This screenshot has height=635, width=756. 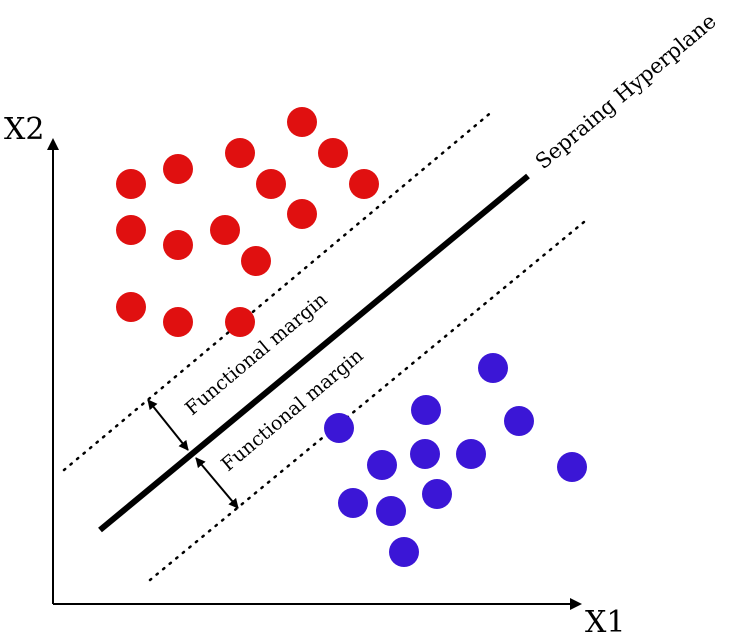 I want to click on class-a-points, so click(x=247, y=222).